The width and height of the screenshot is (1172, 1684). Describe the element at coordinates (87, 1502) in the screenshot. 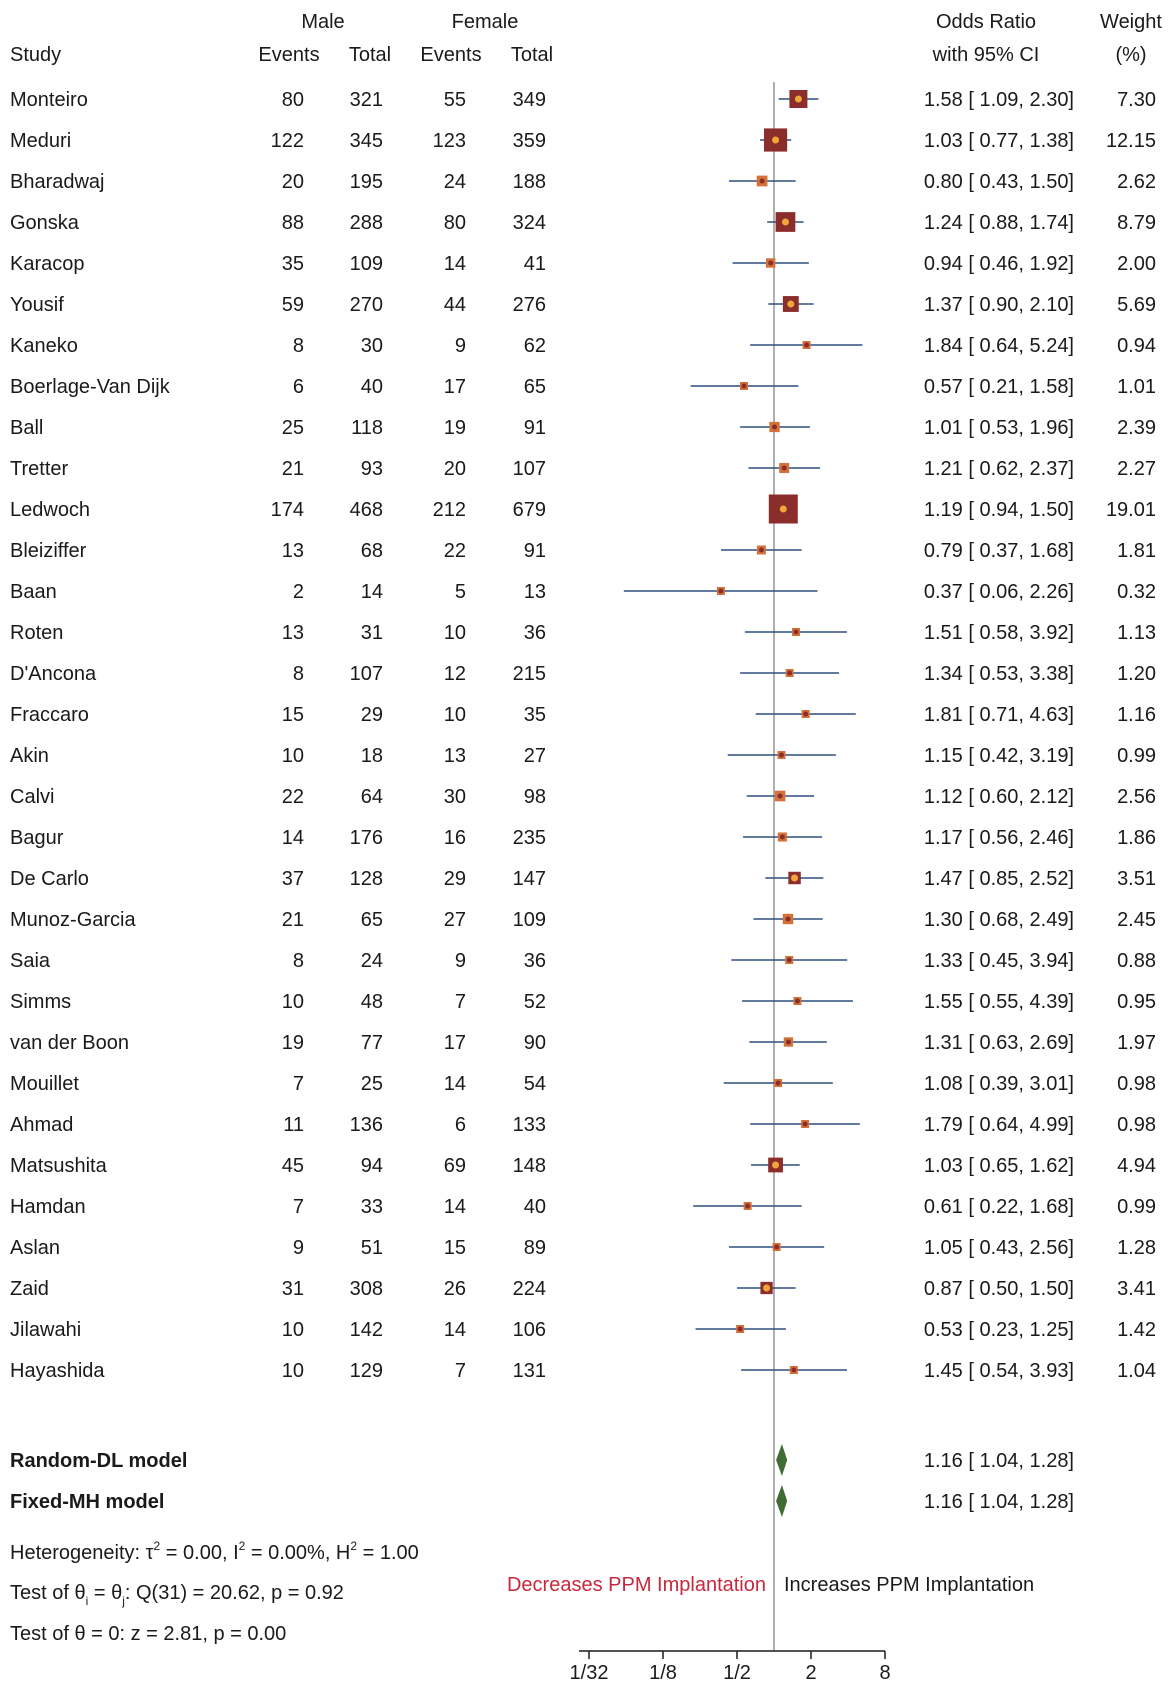

I see `summary-name: Fixed-MH model` at that location.